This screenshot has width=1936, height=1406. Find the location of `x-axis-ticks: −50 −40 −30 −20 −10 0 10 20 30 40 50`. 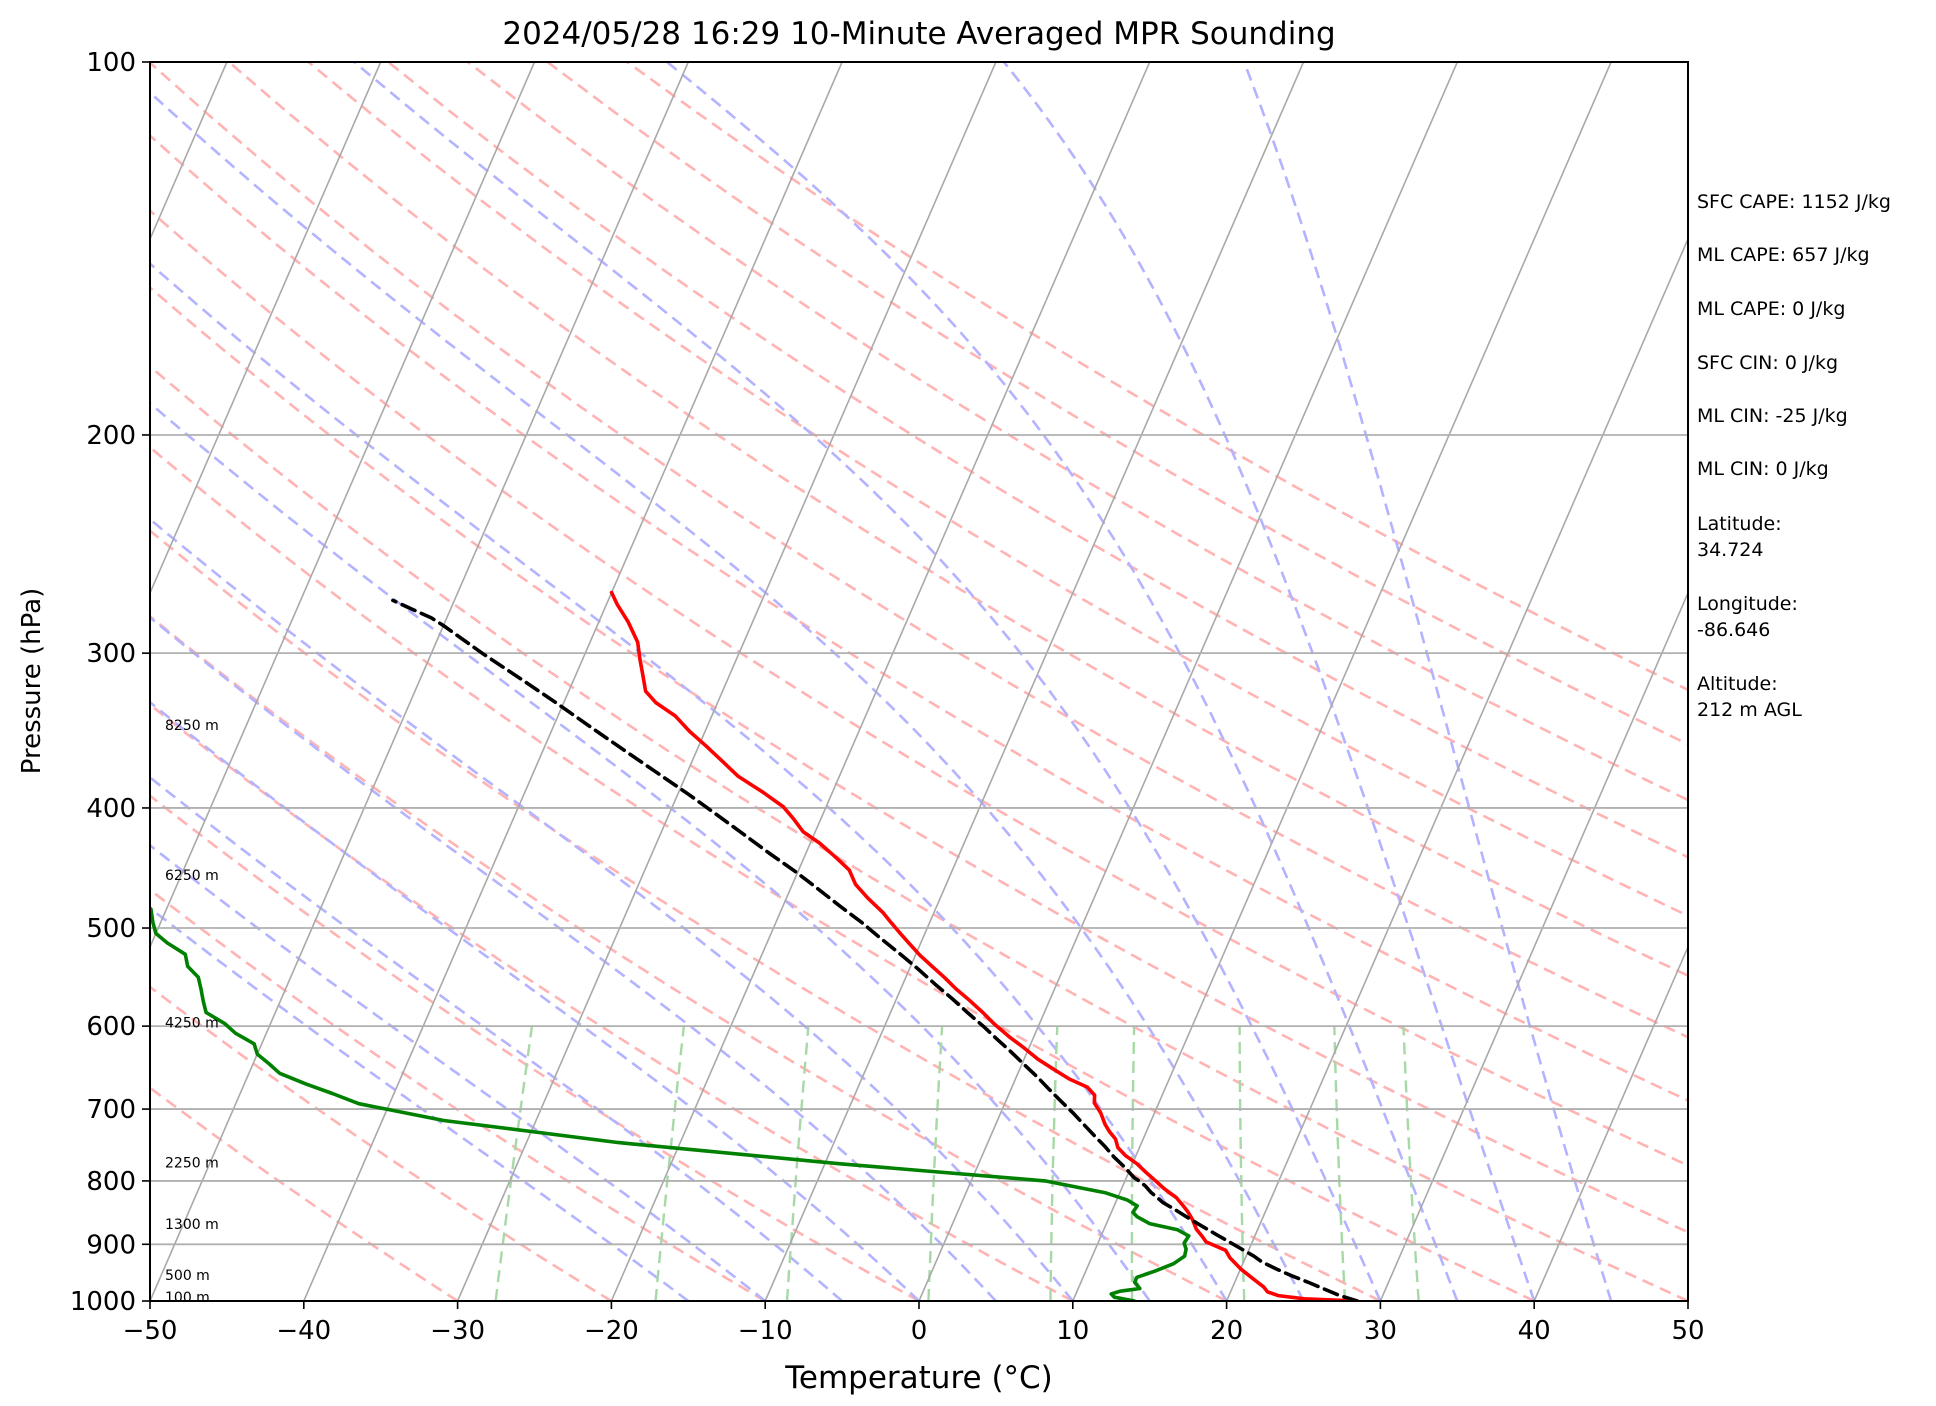

x-axis-ticks: −50 −40 −30 −20 −10 0 10 20 30 40 50 is located at coordinates (914, 1323).